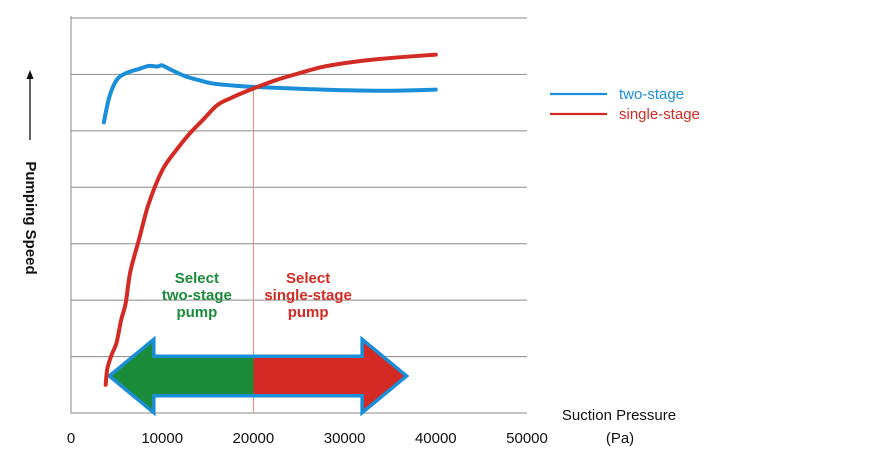 The height and width of the screenshot is (462, 880). I want to click on single-stage-region-arrow, so click(328, 376).